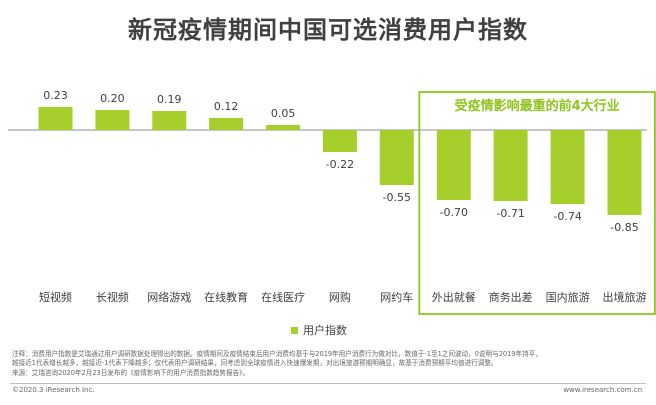  Describe the element at coordinates (567, 216) in the screenshot. I see `value-label-10: -0.74` at that location.